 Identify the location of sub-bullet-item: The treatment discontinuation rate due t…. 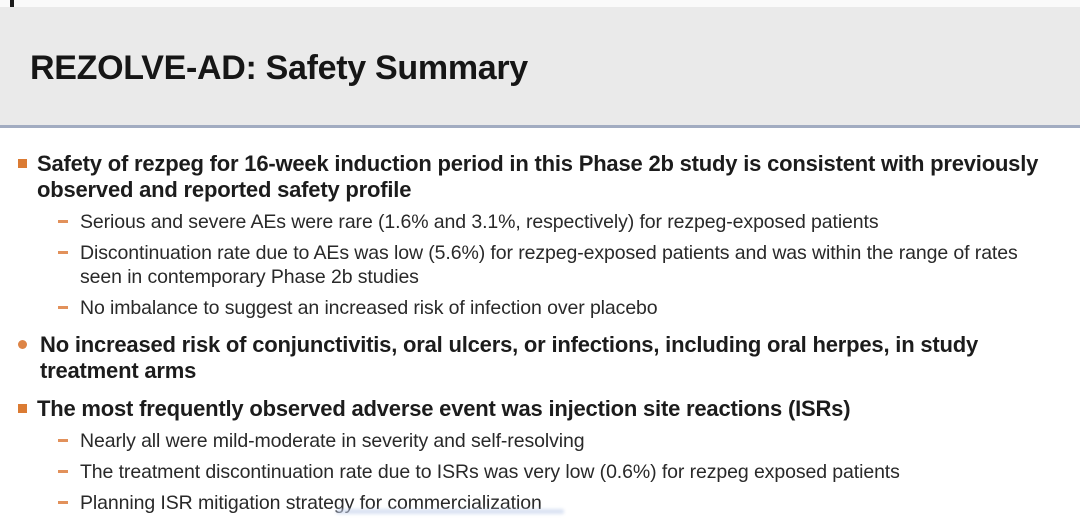
(556, 472).